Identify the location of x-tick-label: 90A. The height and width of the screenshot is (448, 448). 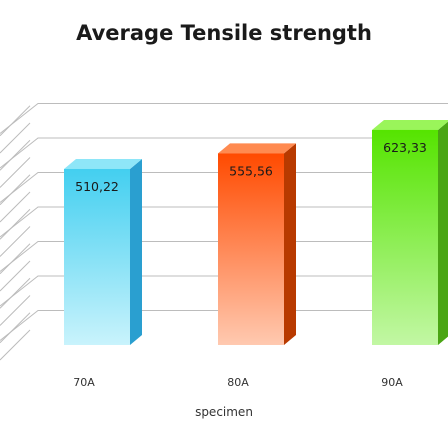
(392, 382).